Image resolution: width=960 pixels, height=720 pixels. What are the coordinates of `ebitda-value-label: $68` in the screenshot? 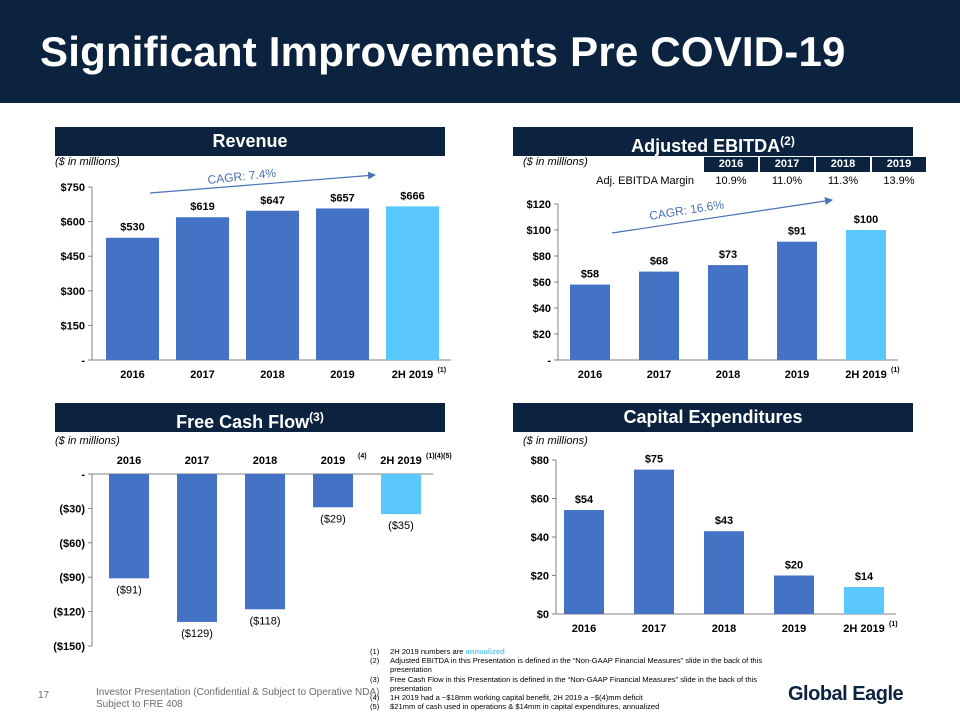 It's located at (659, 262).